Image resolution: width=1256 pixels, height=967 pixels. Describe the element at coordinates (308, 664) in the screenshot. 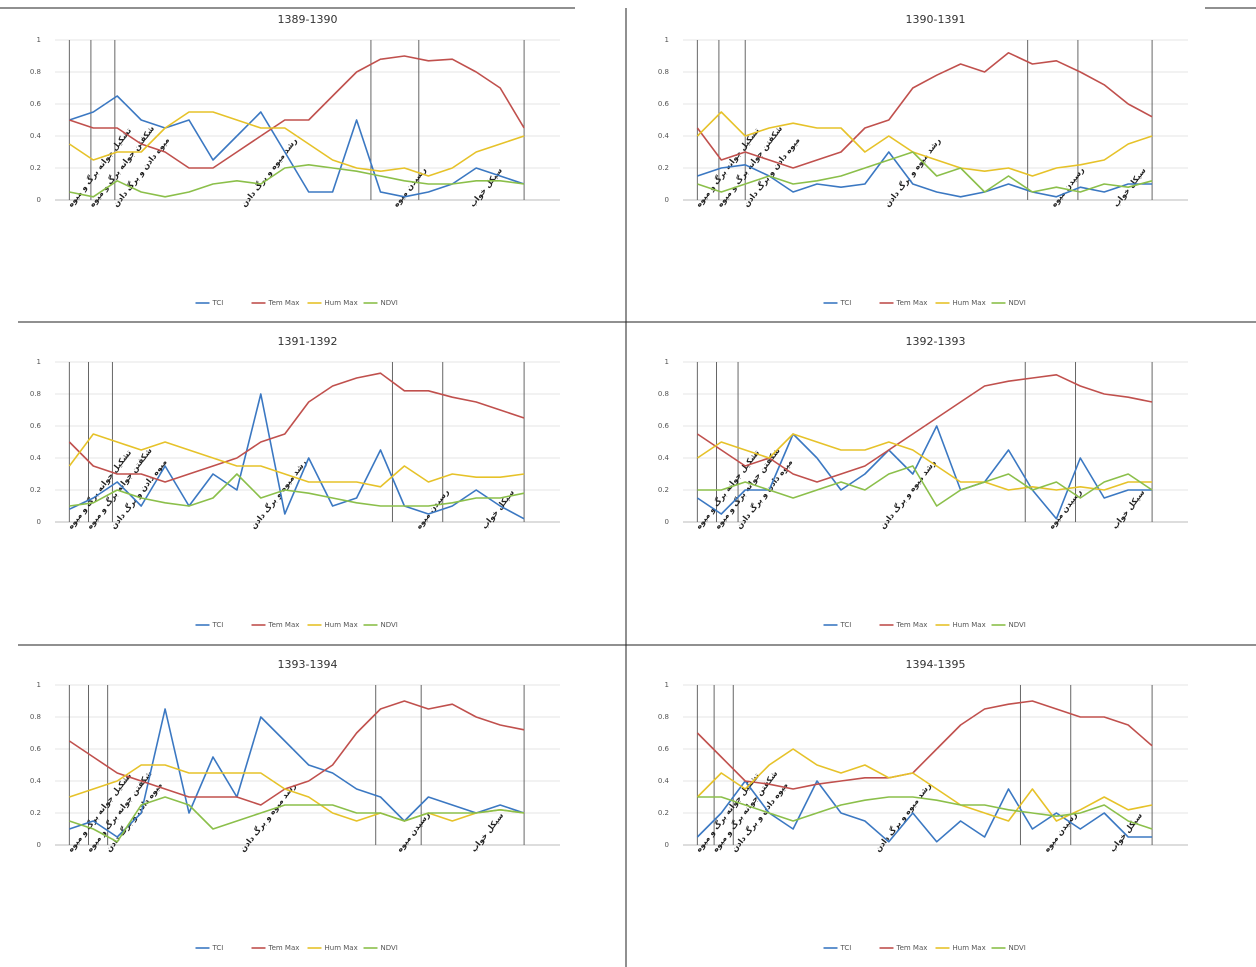

I see `chart-title: 1393-1394` at that location.